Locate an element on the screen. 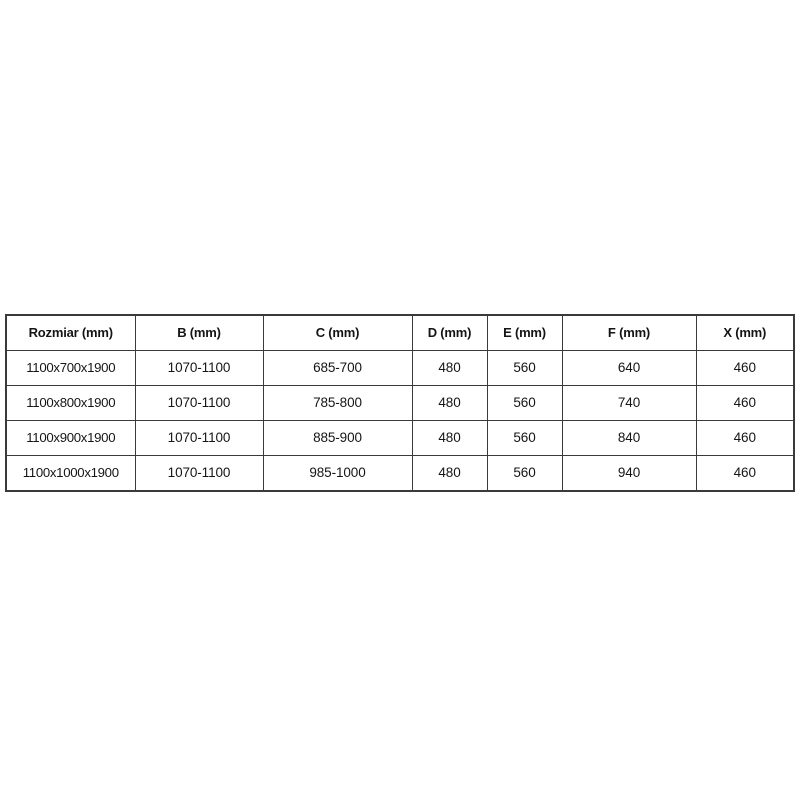  column-header-c: C (mm) is located at coordinates (337, 332).